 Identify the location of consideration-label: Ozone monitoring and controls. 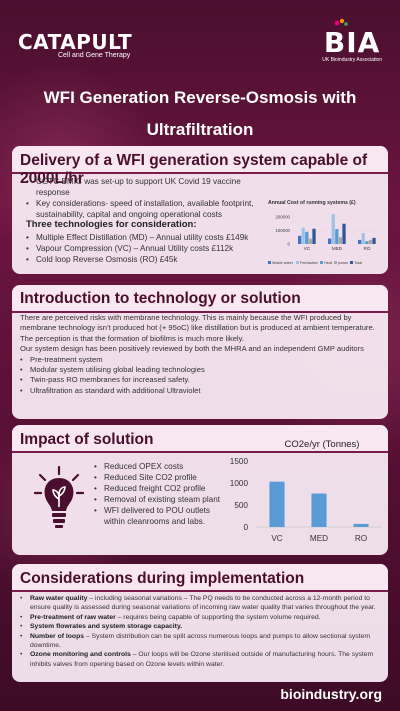
(80, 655).